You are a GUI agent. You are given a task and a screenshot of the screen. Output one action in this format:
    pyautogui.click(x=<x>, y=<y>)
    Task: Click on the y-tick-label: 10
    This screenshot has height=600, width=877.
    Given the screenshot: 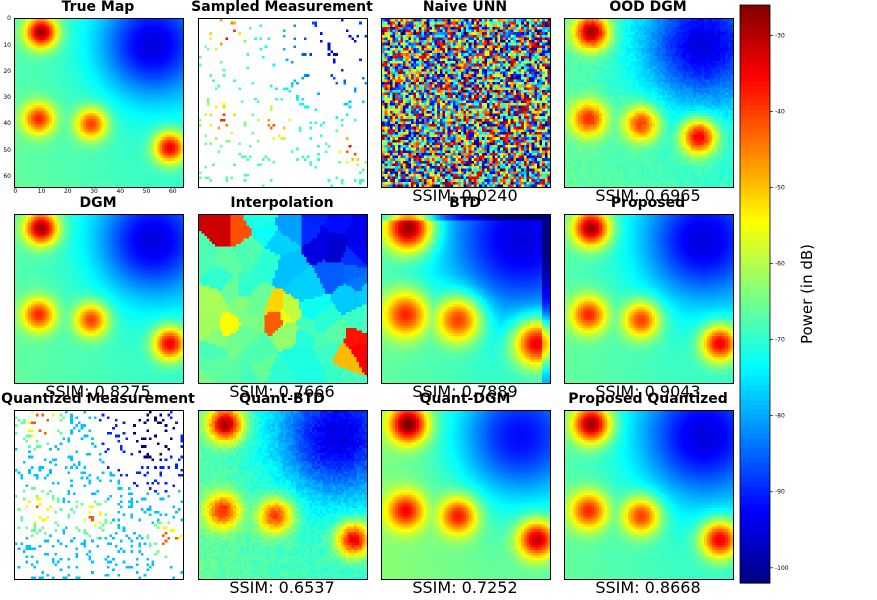 What is the action you would take?
    pyautogui.click(x=6, y=45)
    